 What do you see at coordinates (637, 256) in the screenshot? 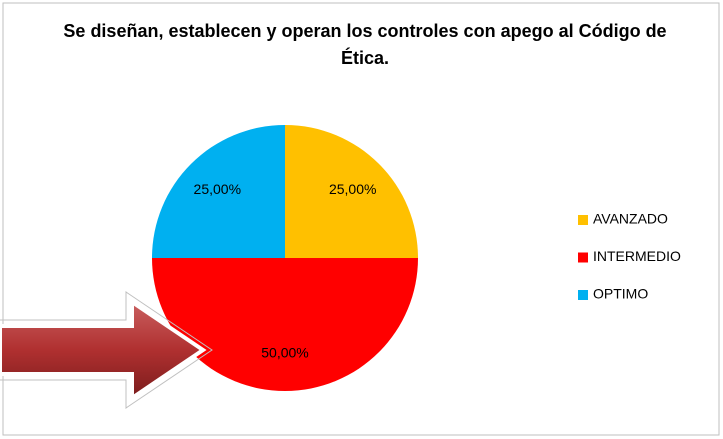
I see `legend-label: INTERMEDIO` at bounding box center [637, 256].